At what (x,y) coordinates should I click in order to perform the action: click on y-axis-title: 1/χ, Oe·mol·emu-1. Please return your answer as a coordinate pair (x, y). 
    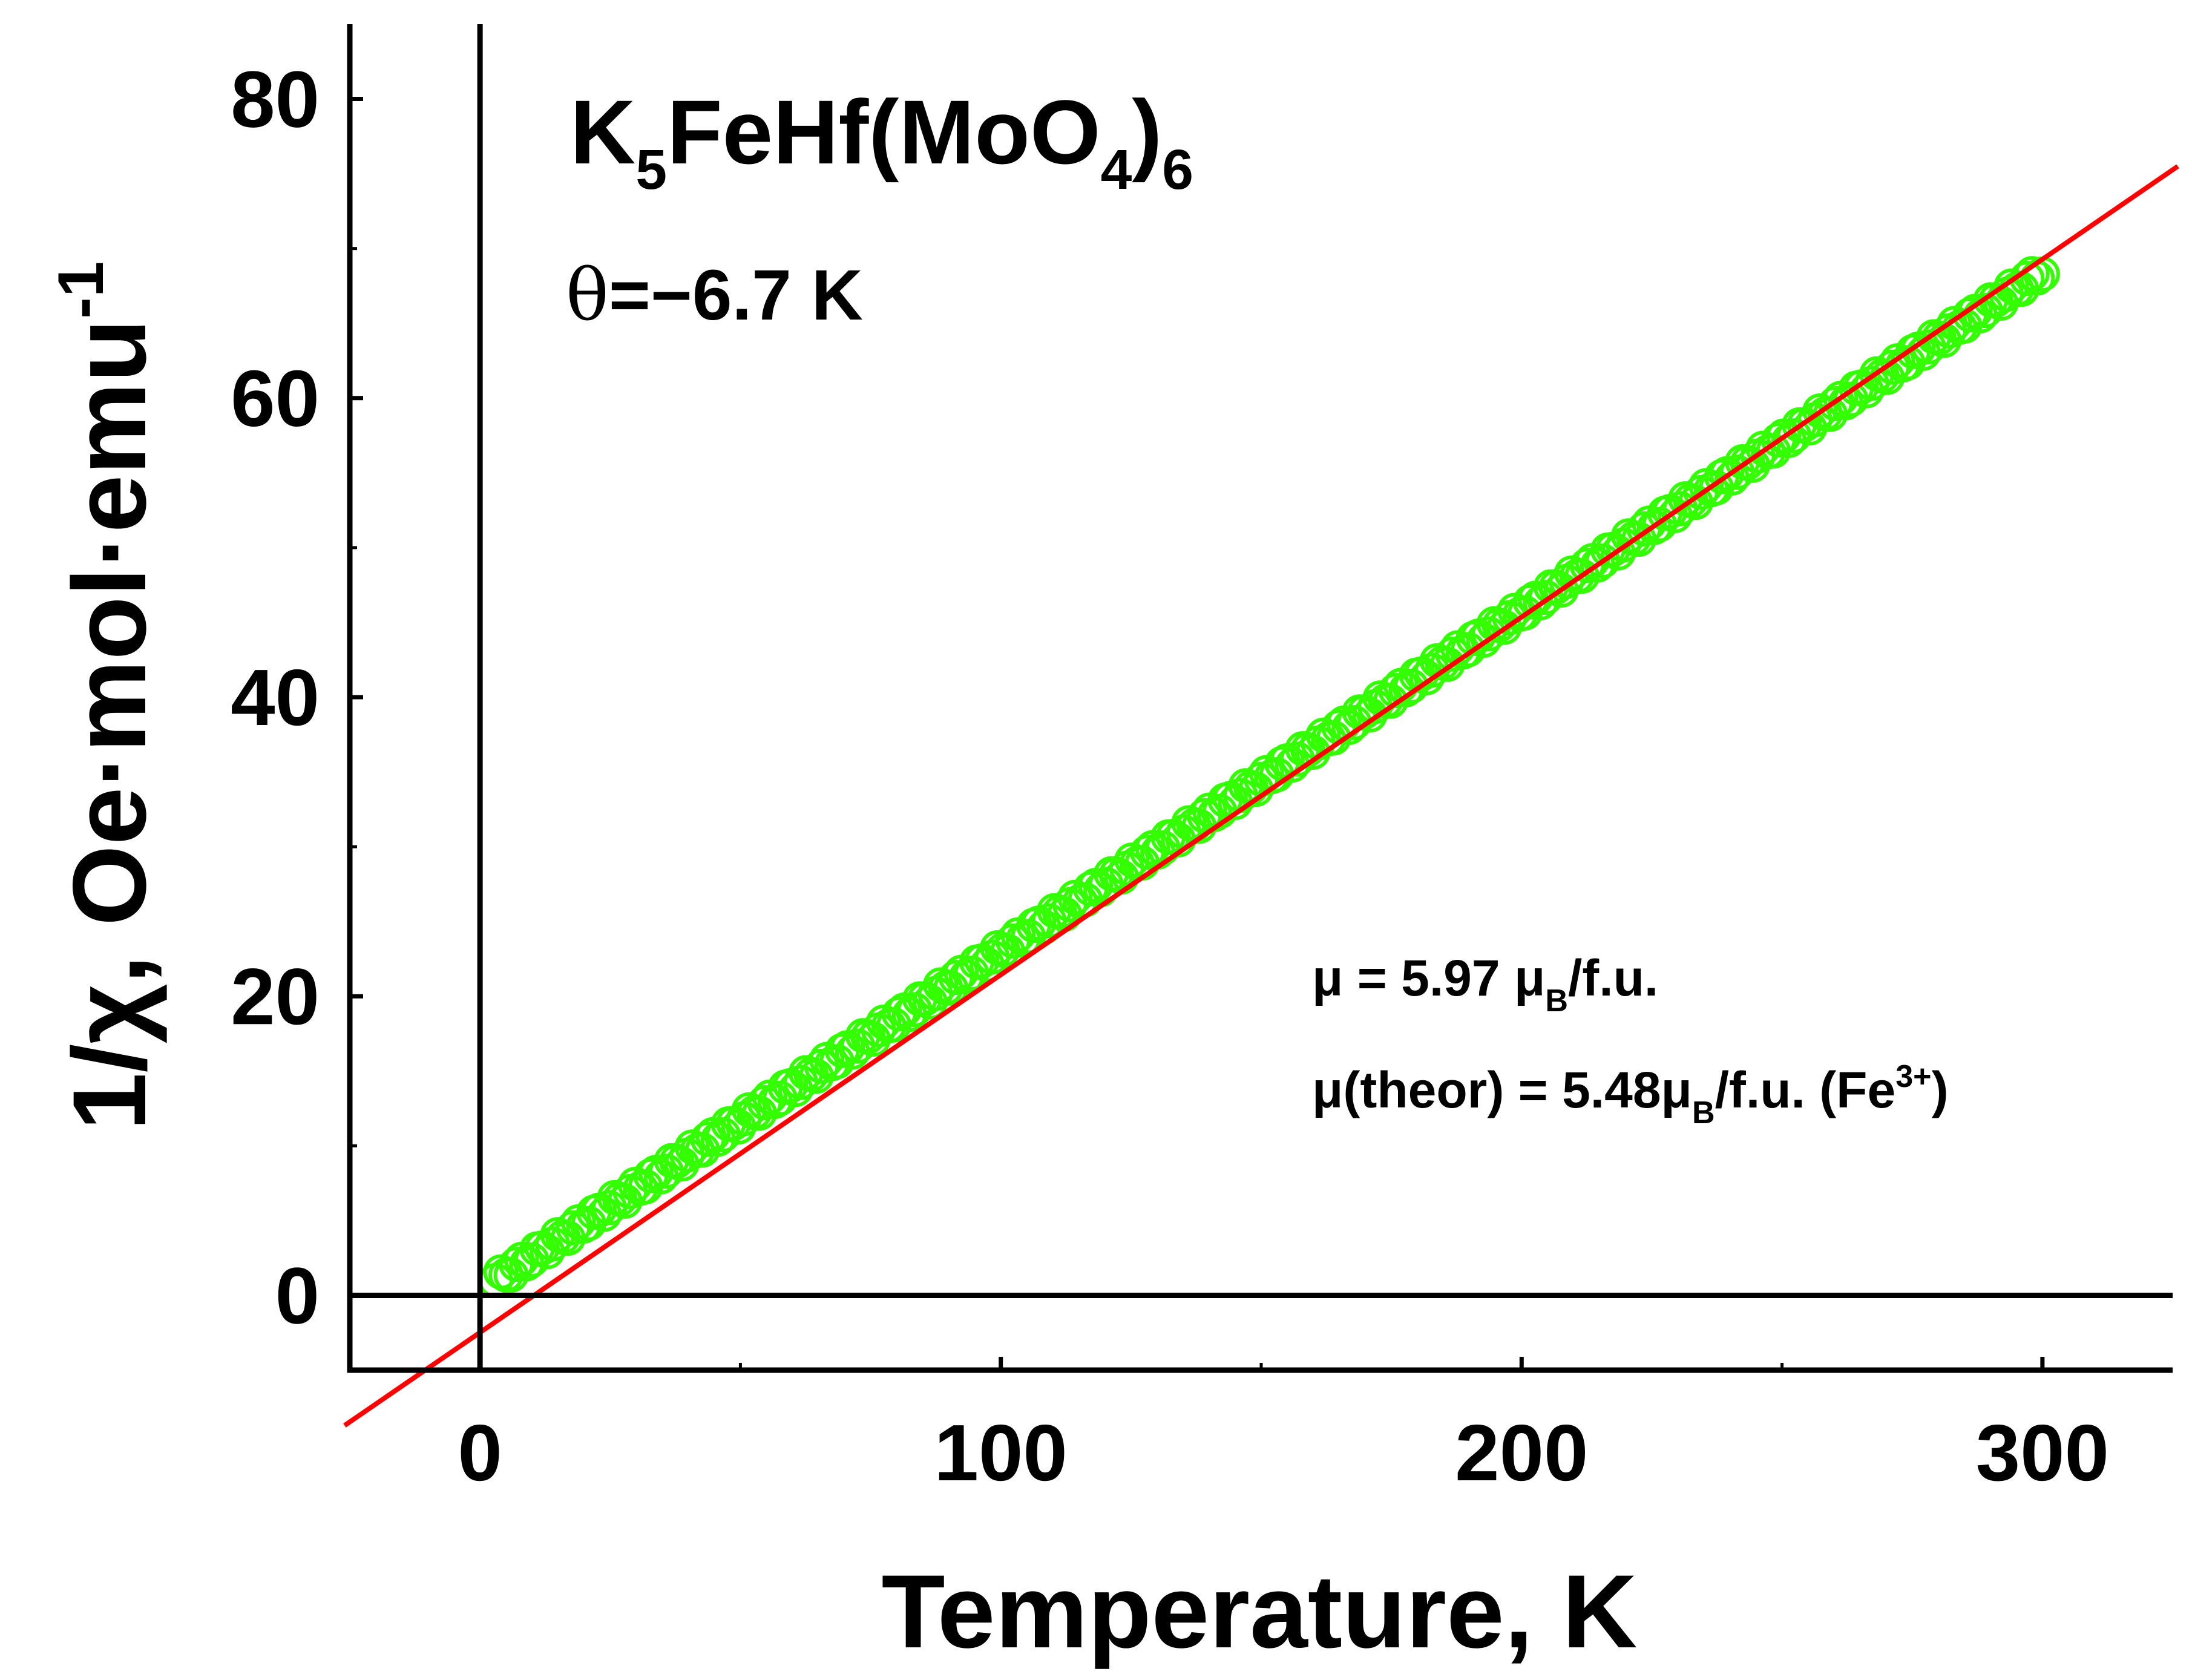
    Looking at the image, I should click on (106, 695).